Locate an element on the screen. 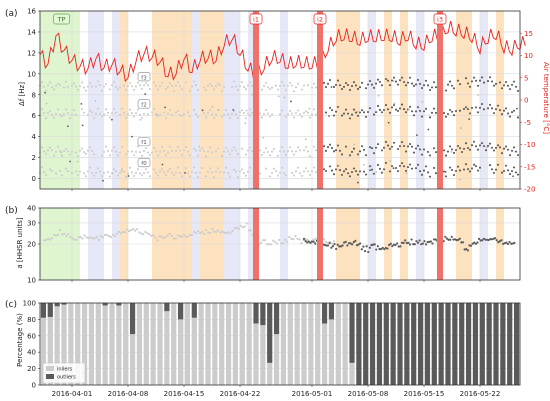  y2-tick-label: -5 is located at coordinates (527, 123).